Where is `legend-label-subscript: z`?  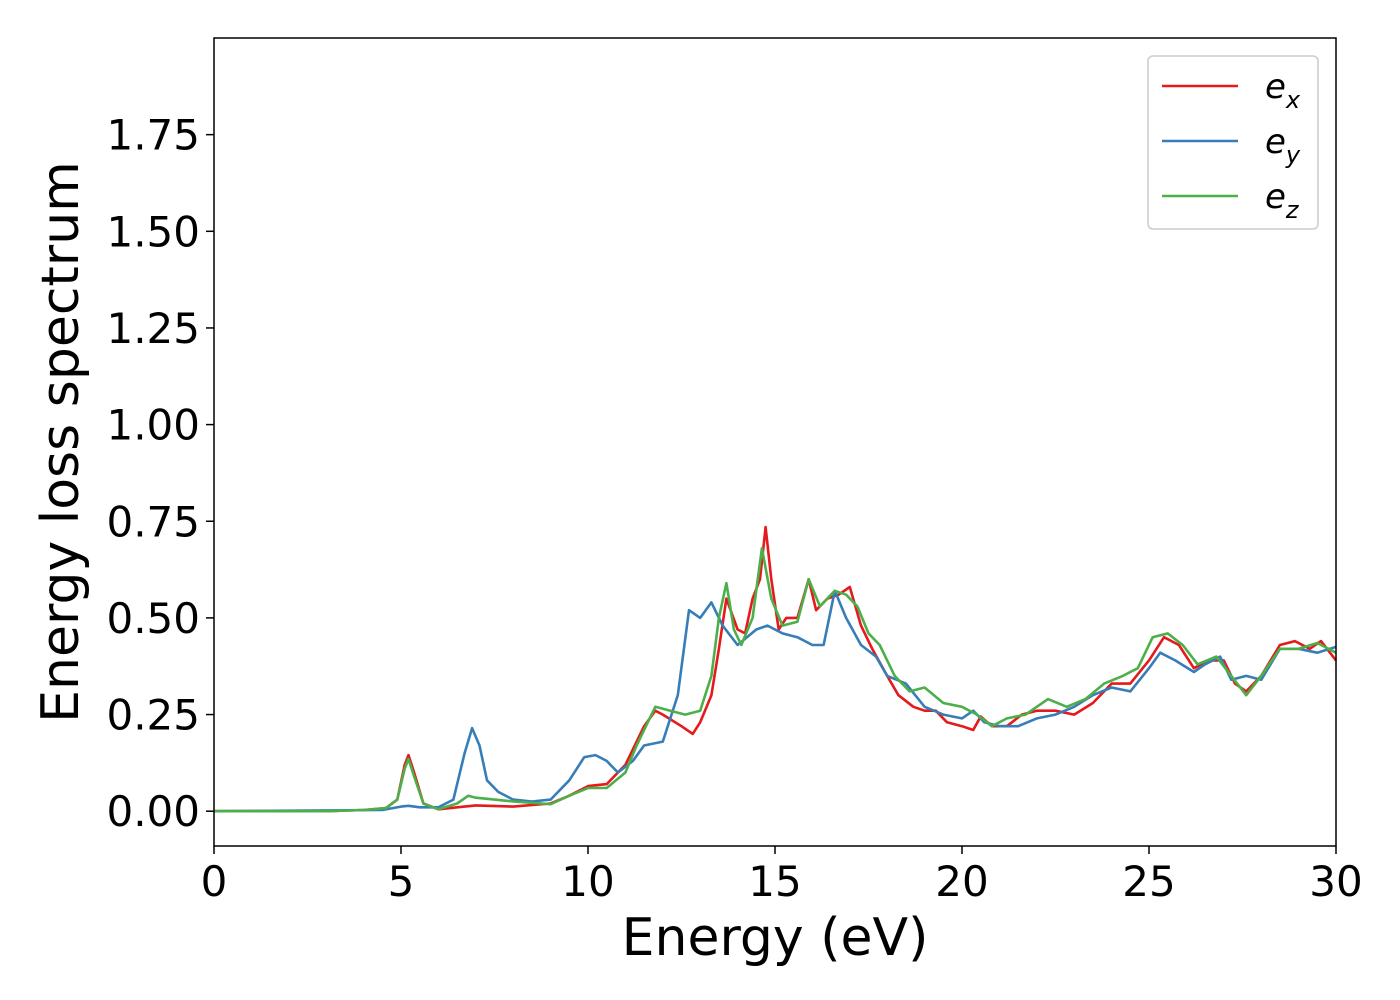 legend-label-subscript: z is located at coordinates (1292, 210).